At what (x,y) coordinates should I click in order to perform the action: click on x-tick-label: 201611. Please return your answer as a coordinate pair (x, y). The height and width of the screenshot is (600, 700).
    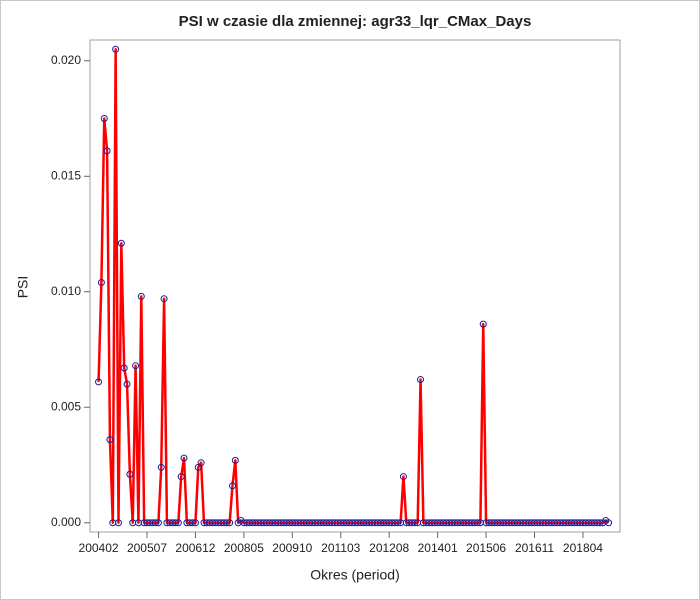
    Looking at the image, I should click on (534, 548).